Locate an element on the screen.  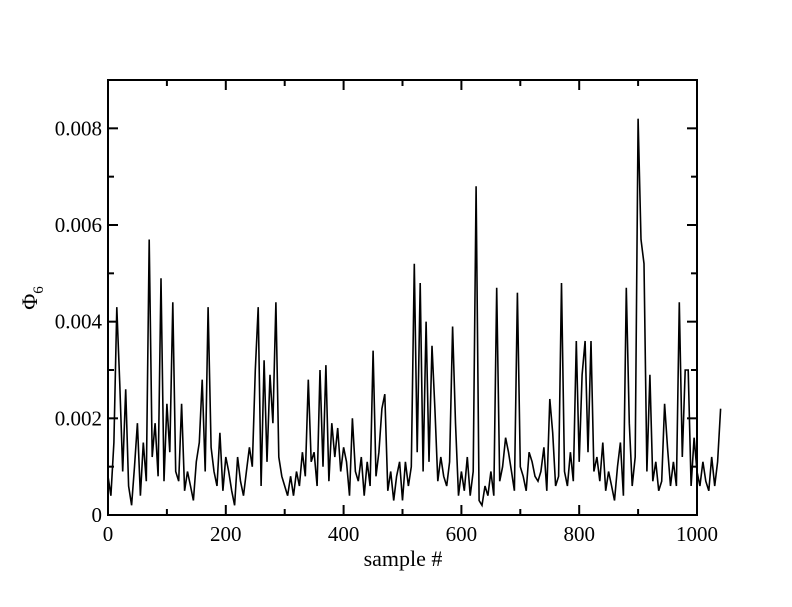
y-axis-label-symbol: Φ is located at coordinates (29, 302).